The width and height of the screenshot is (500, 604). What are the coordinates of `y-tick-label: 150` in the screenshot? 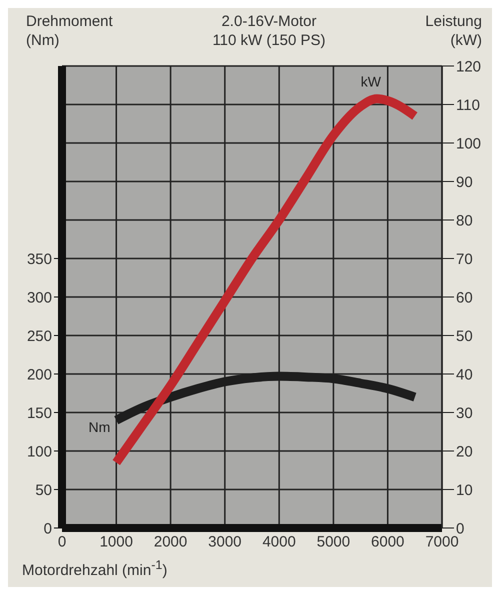 It's located at (39, 413).